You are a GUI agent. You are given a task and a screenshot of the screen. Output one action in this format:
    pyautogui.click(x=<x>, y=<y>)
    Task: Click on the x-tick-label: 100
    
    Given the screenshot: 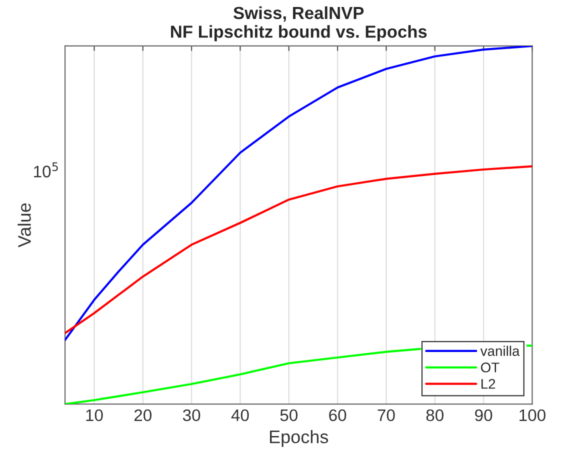 What is the action you would take?
    pyautogui.click(x=533, y=415)
    